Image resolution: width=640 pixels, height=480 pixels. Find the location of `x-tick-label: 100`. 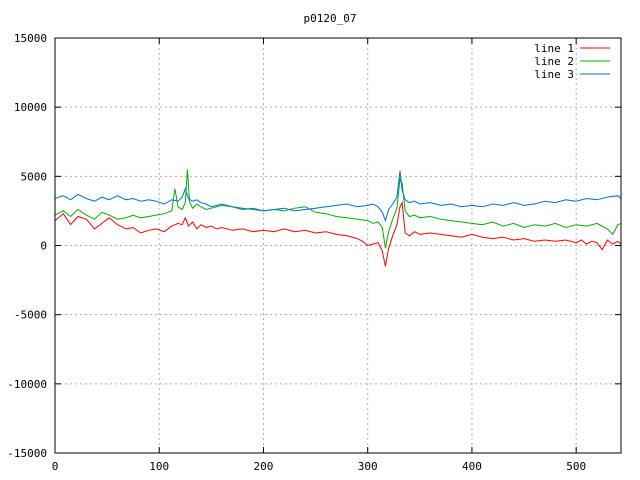

x-tick-label: 100 is located at coordinates (159, 466).